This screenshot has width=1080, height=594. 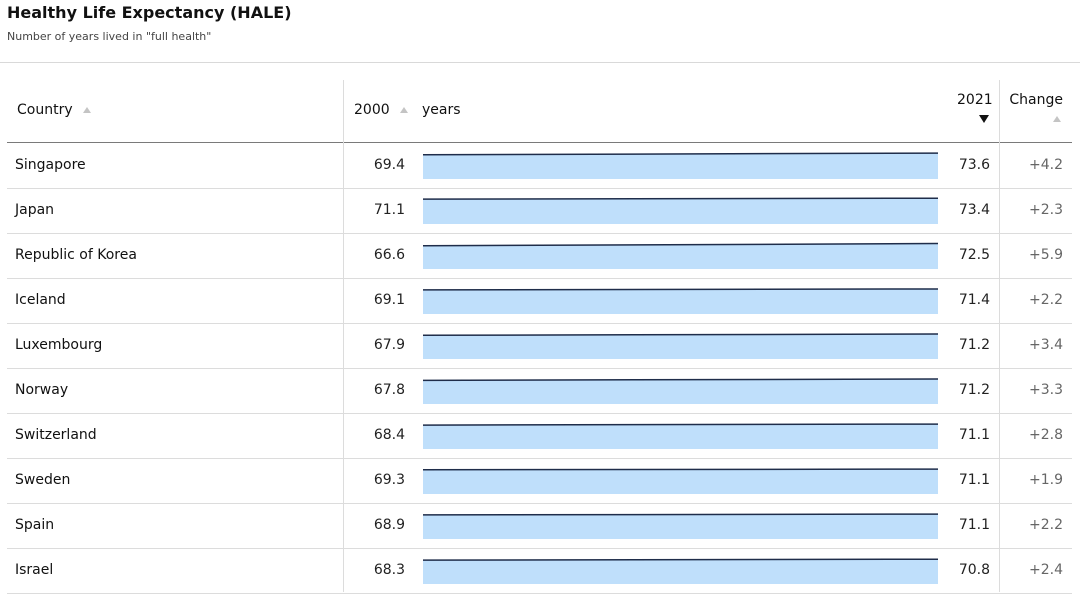 What do you see at coordinates (1046, 480) in the screenshot?
I see `change-value: +1.9` at bounding box center [1046, 480].